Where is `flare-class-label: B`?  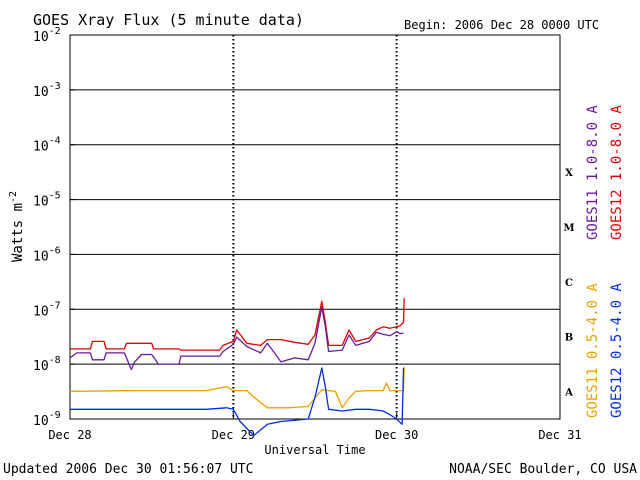 flare-class-label: B is located at coordinates (569, 338).